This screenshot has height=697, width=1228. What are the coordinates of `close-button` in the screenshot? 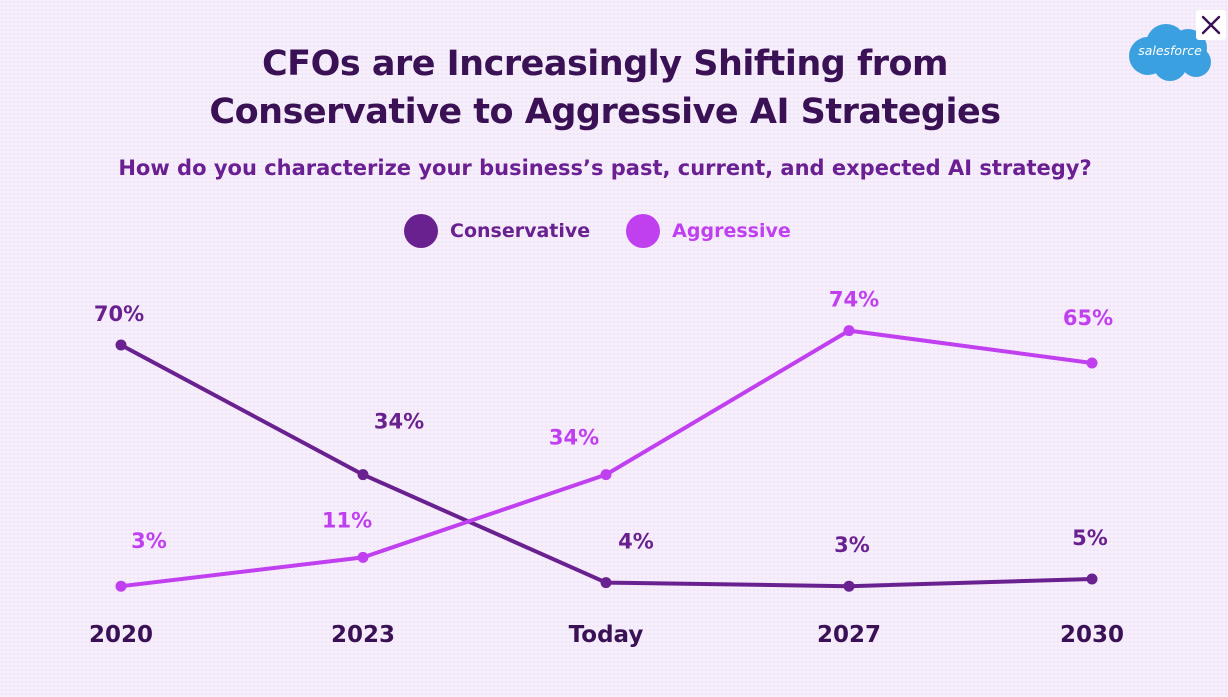 It's located at (1211, 25).